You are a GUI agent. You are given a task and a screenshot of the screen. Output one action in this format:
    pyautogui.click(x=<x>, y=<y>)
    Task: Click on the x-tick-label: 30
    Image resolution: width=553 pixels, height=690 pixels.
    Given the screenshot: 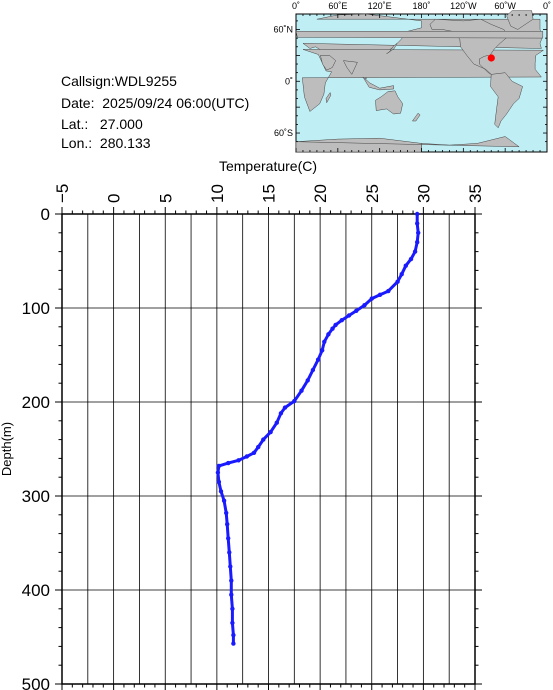 What is the action you would take?
    pyautogui.click(x=423, y=193)
    